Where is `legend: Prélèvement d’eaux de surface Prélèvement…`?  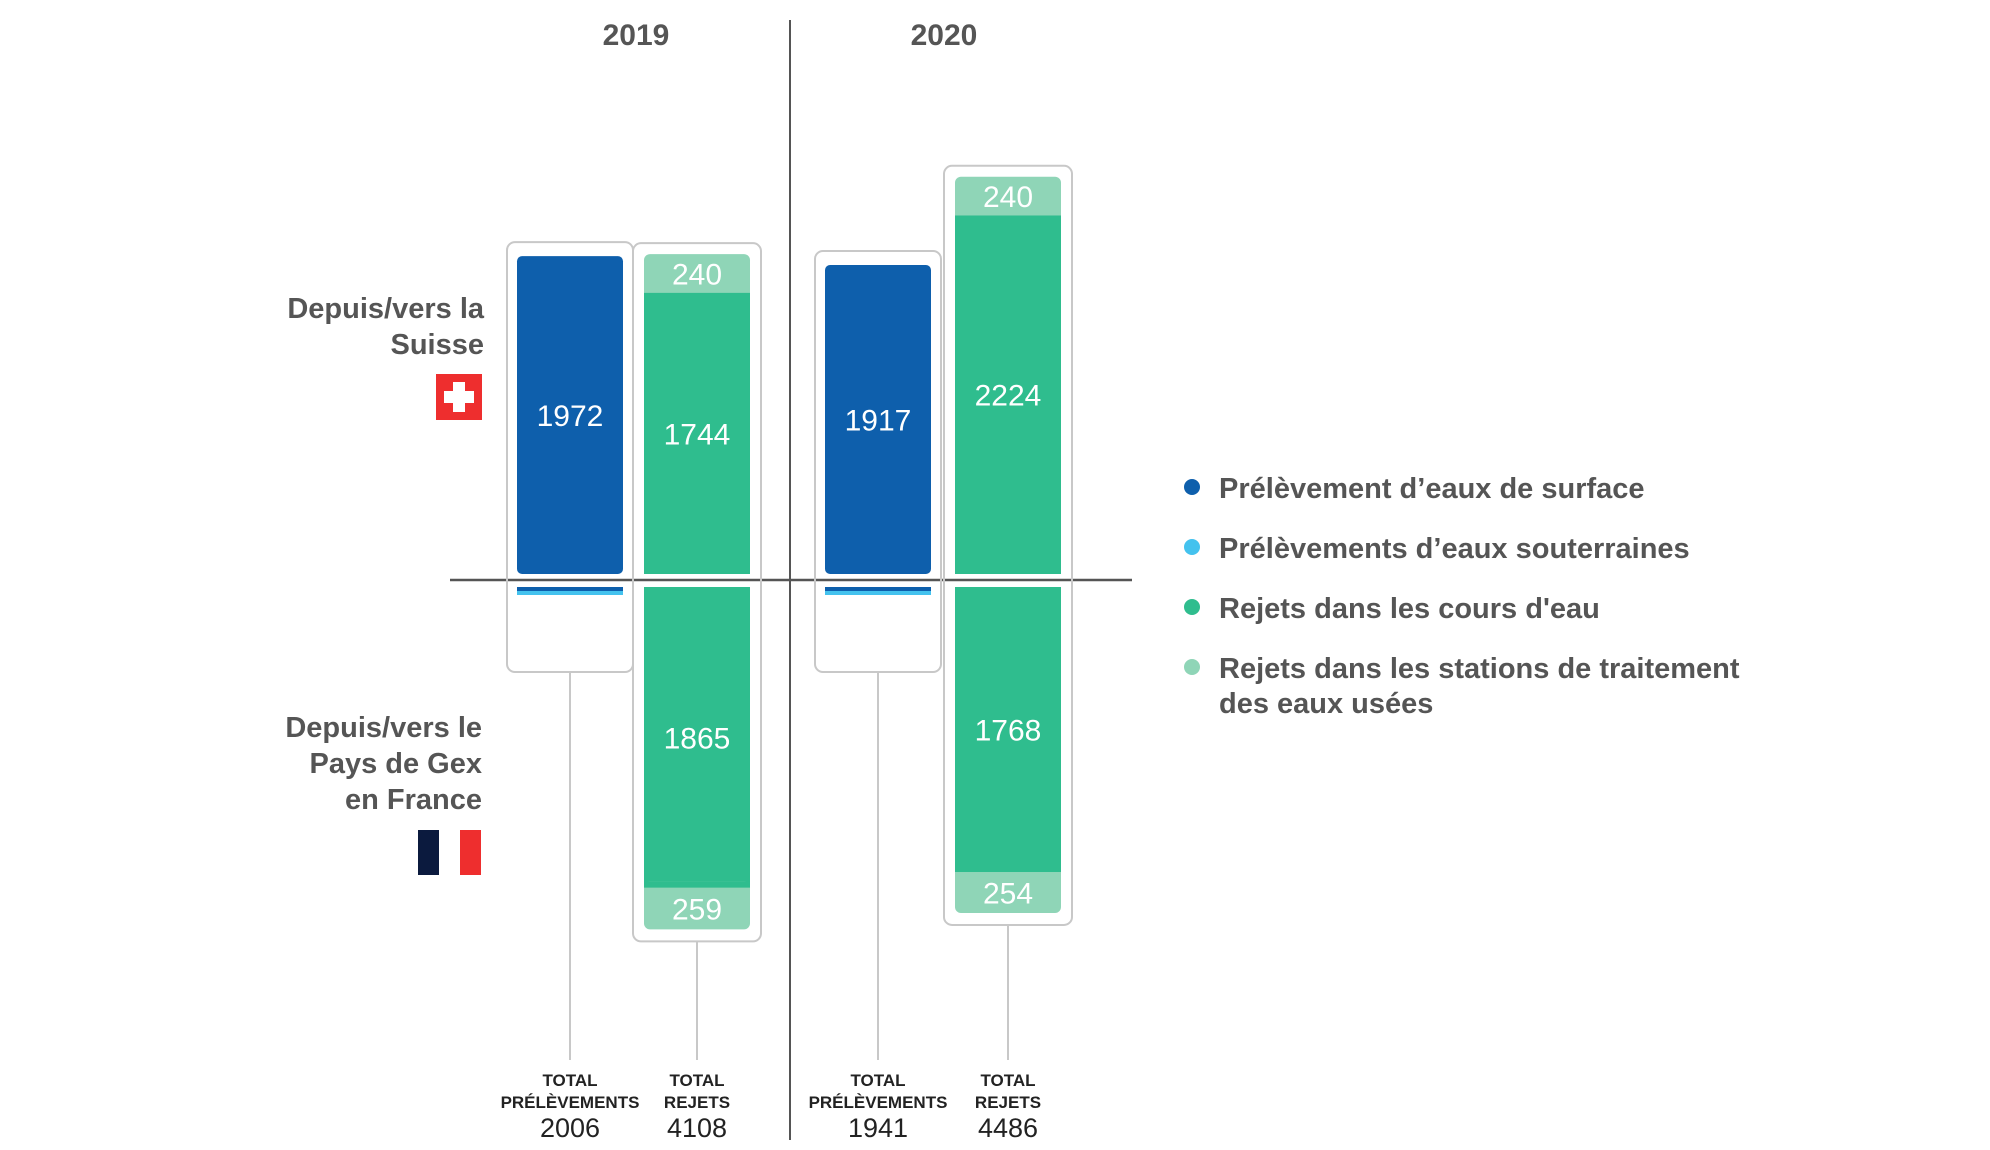
legend: Prélèvement d’eaux de surface Prélèvement… is located at coordinates (1462, 596).